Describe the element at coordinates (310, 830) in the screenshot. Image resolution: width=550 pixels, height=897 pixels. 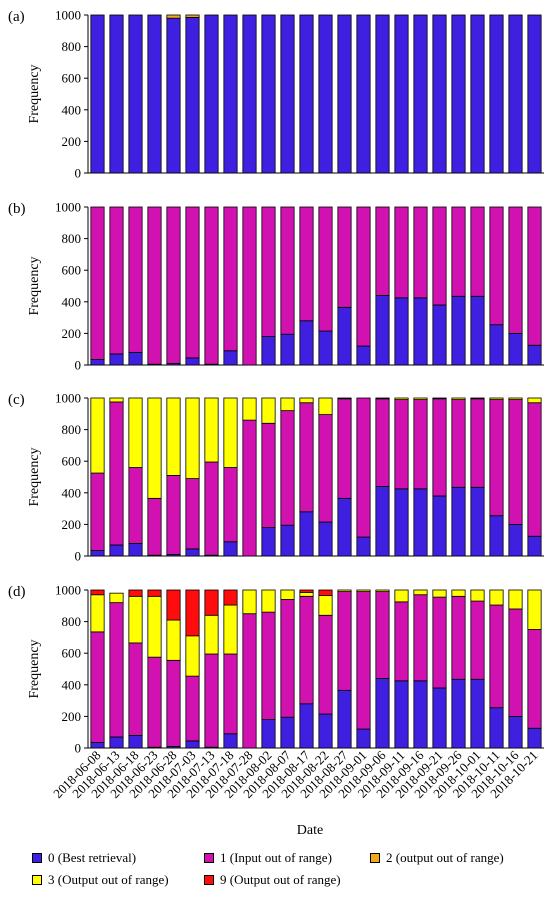
I see `x-axis-label: Date` at that location.